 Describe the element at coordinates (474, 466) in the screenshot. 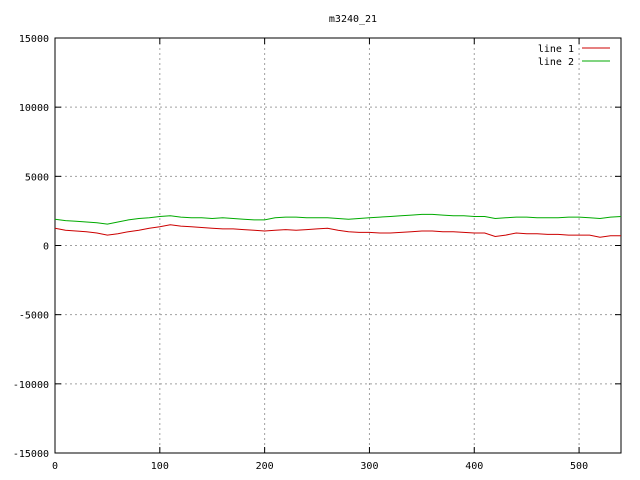

I see `x-tick-label: 400` at that location.